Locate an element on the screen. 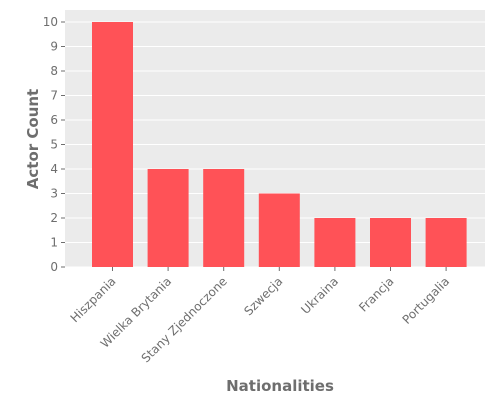 This screenshot has height=400, width=500. y-tick-label: 1 is located at coordinates (54, 243).